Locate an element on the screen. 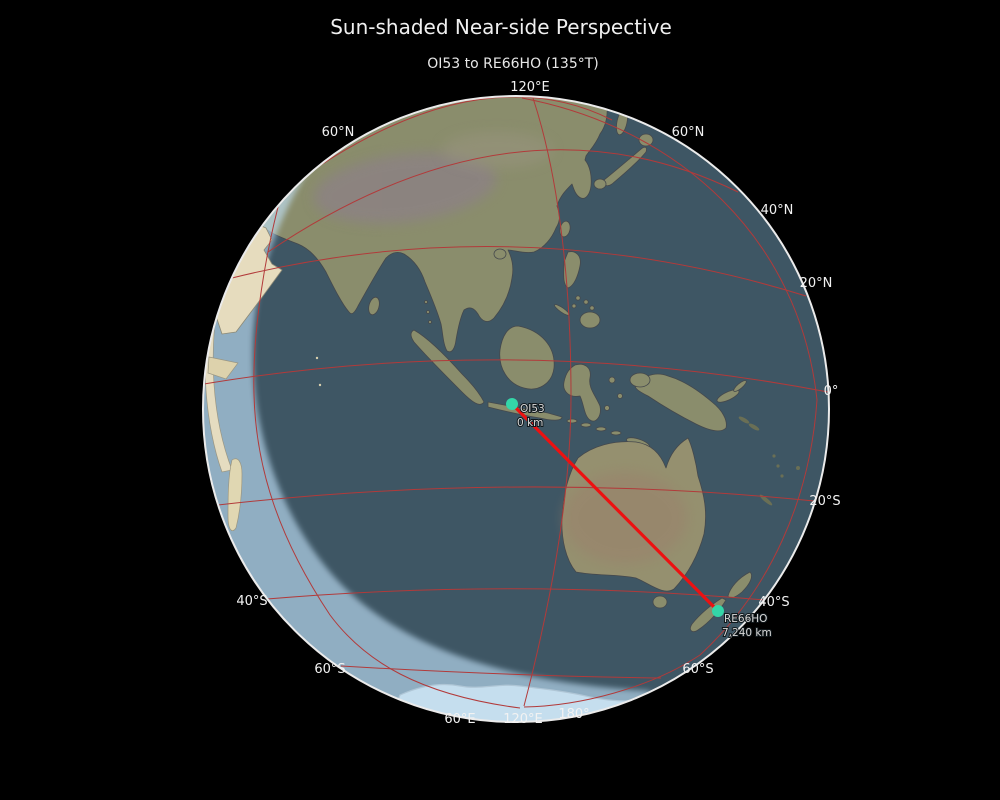  island-borneo is located at coordinates (527, 357).